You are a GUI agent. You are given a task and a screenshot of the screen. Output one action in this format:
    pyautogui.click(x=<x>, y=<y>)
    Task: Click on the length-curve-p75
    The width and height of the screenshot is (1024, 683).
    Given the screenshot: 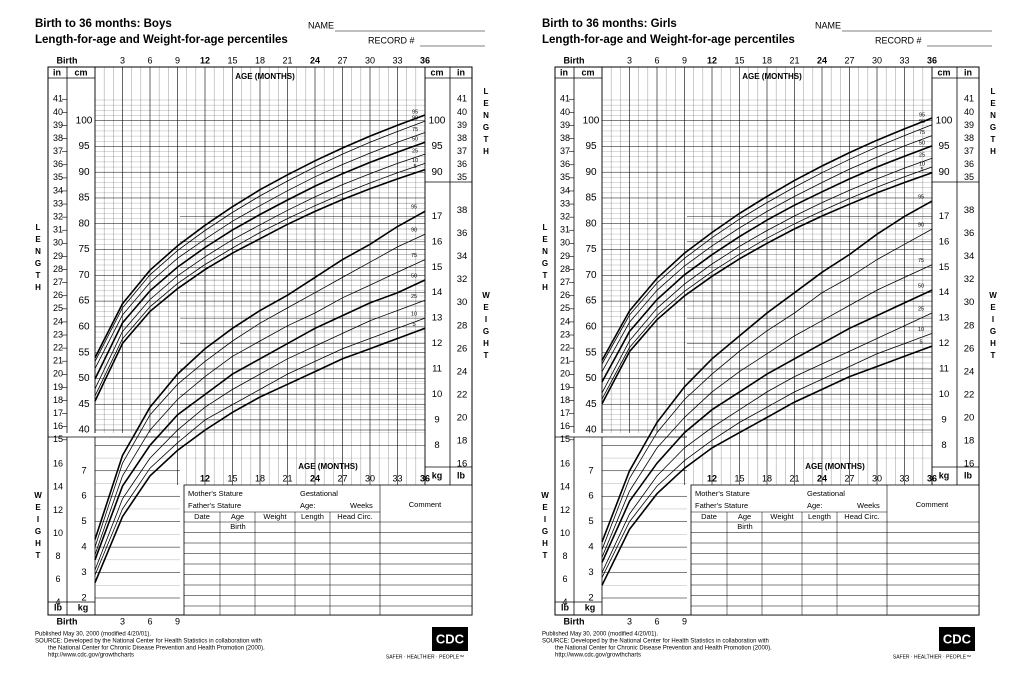 What is the action you would take?
    pyautogui.click(x=260, y=250)
    